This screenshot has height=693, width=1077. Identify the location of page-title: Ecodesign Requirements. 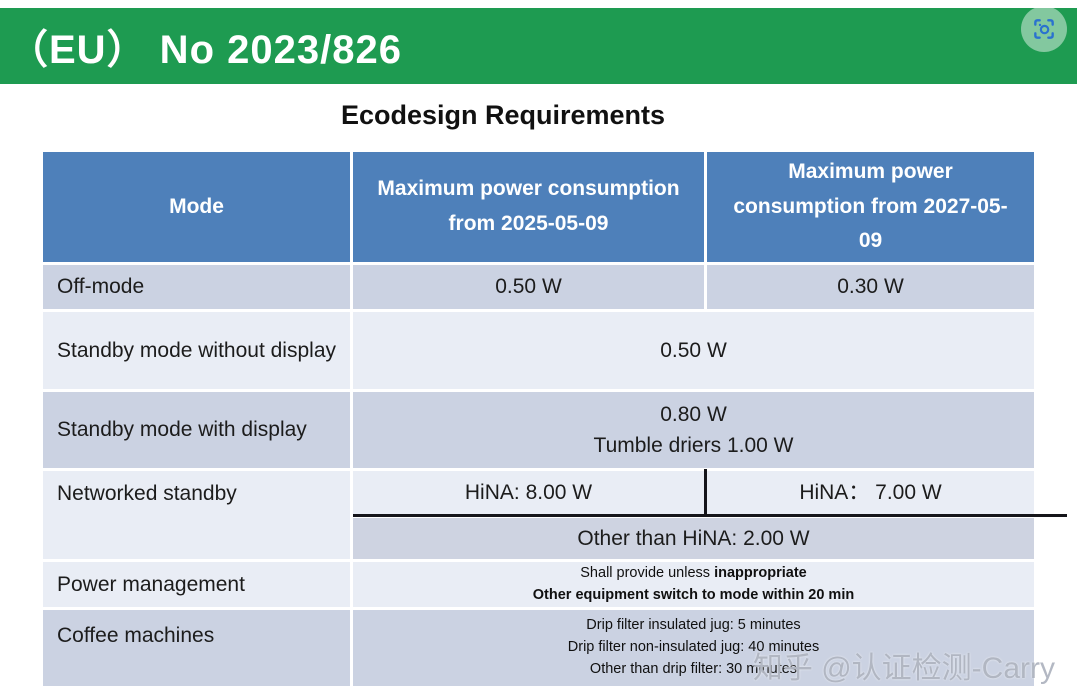
(503, 115).